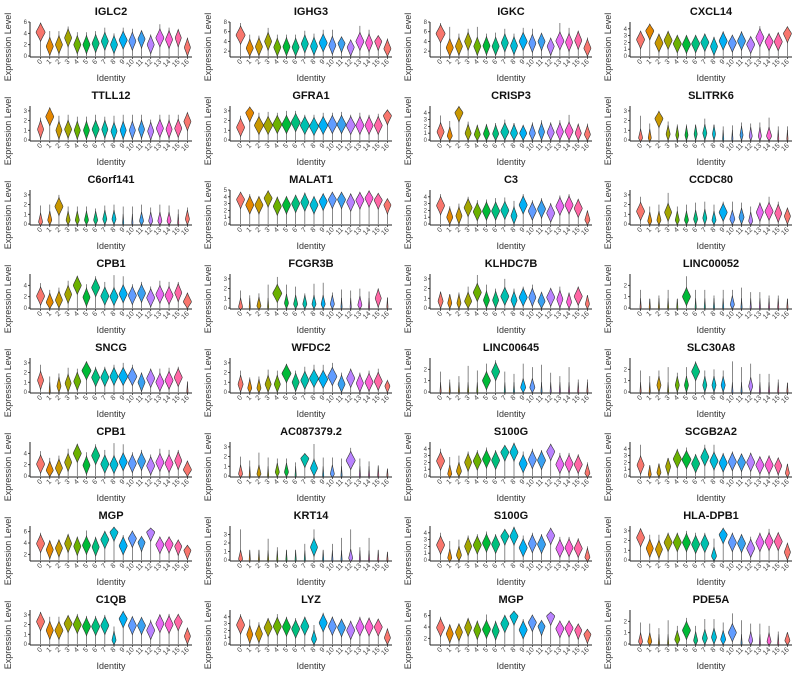  What do you see at coordinates (511, 666) in the screenshot?
I see `x-axis-label: Identity` at bounding box center [511, 666].